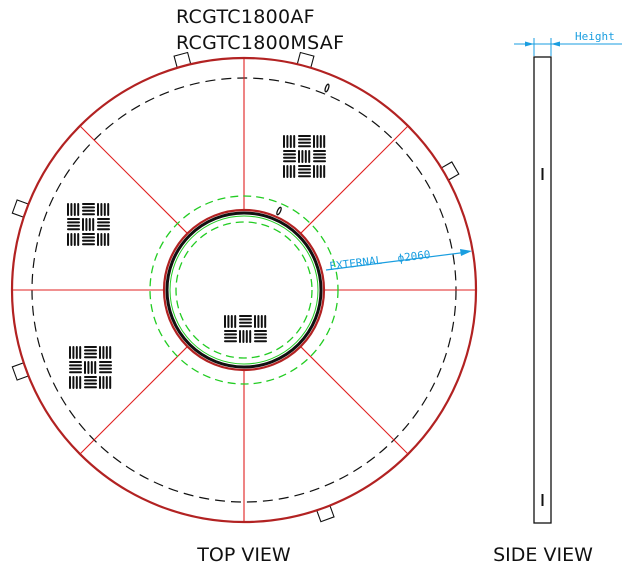  Describe the element at coordinates (260, 43) in the screenshot. I see `model-code-2: RCGTC1800MSAF` at that location.